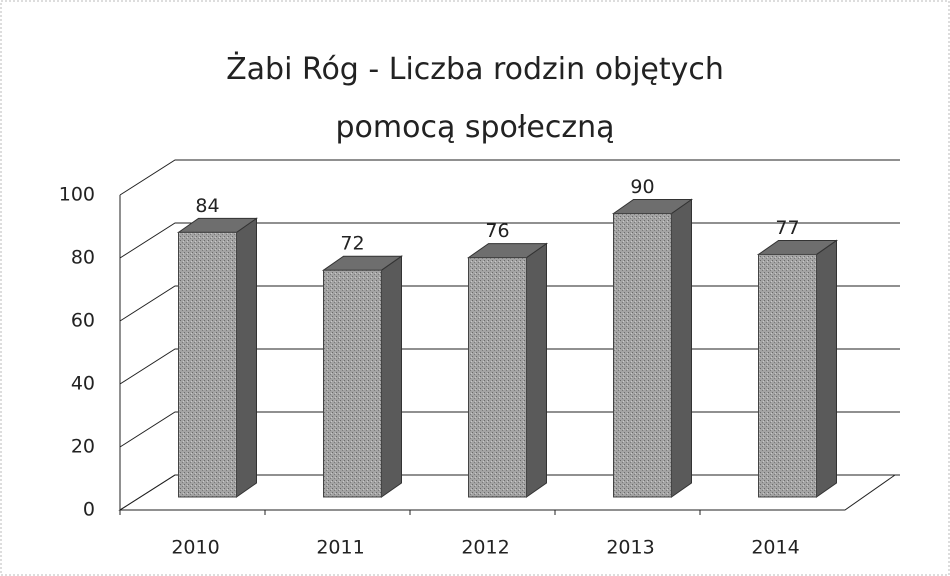 This screenshot has width=950, height=576. What do you see at coordinates (642, 187) in the screenshot?
I see `value-label: 90` at bounding box center [642, 187].